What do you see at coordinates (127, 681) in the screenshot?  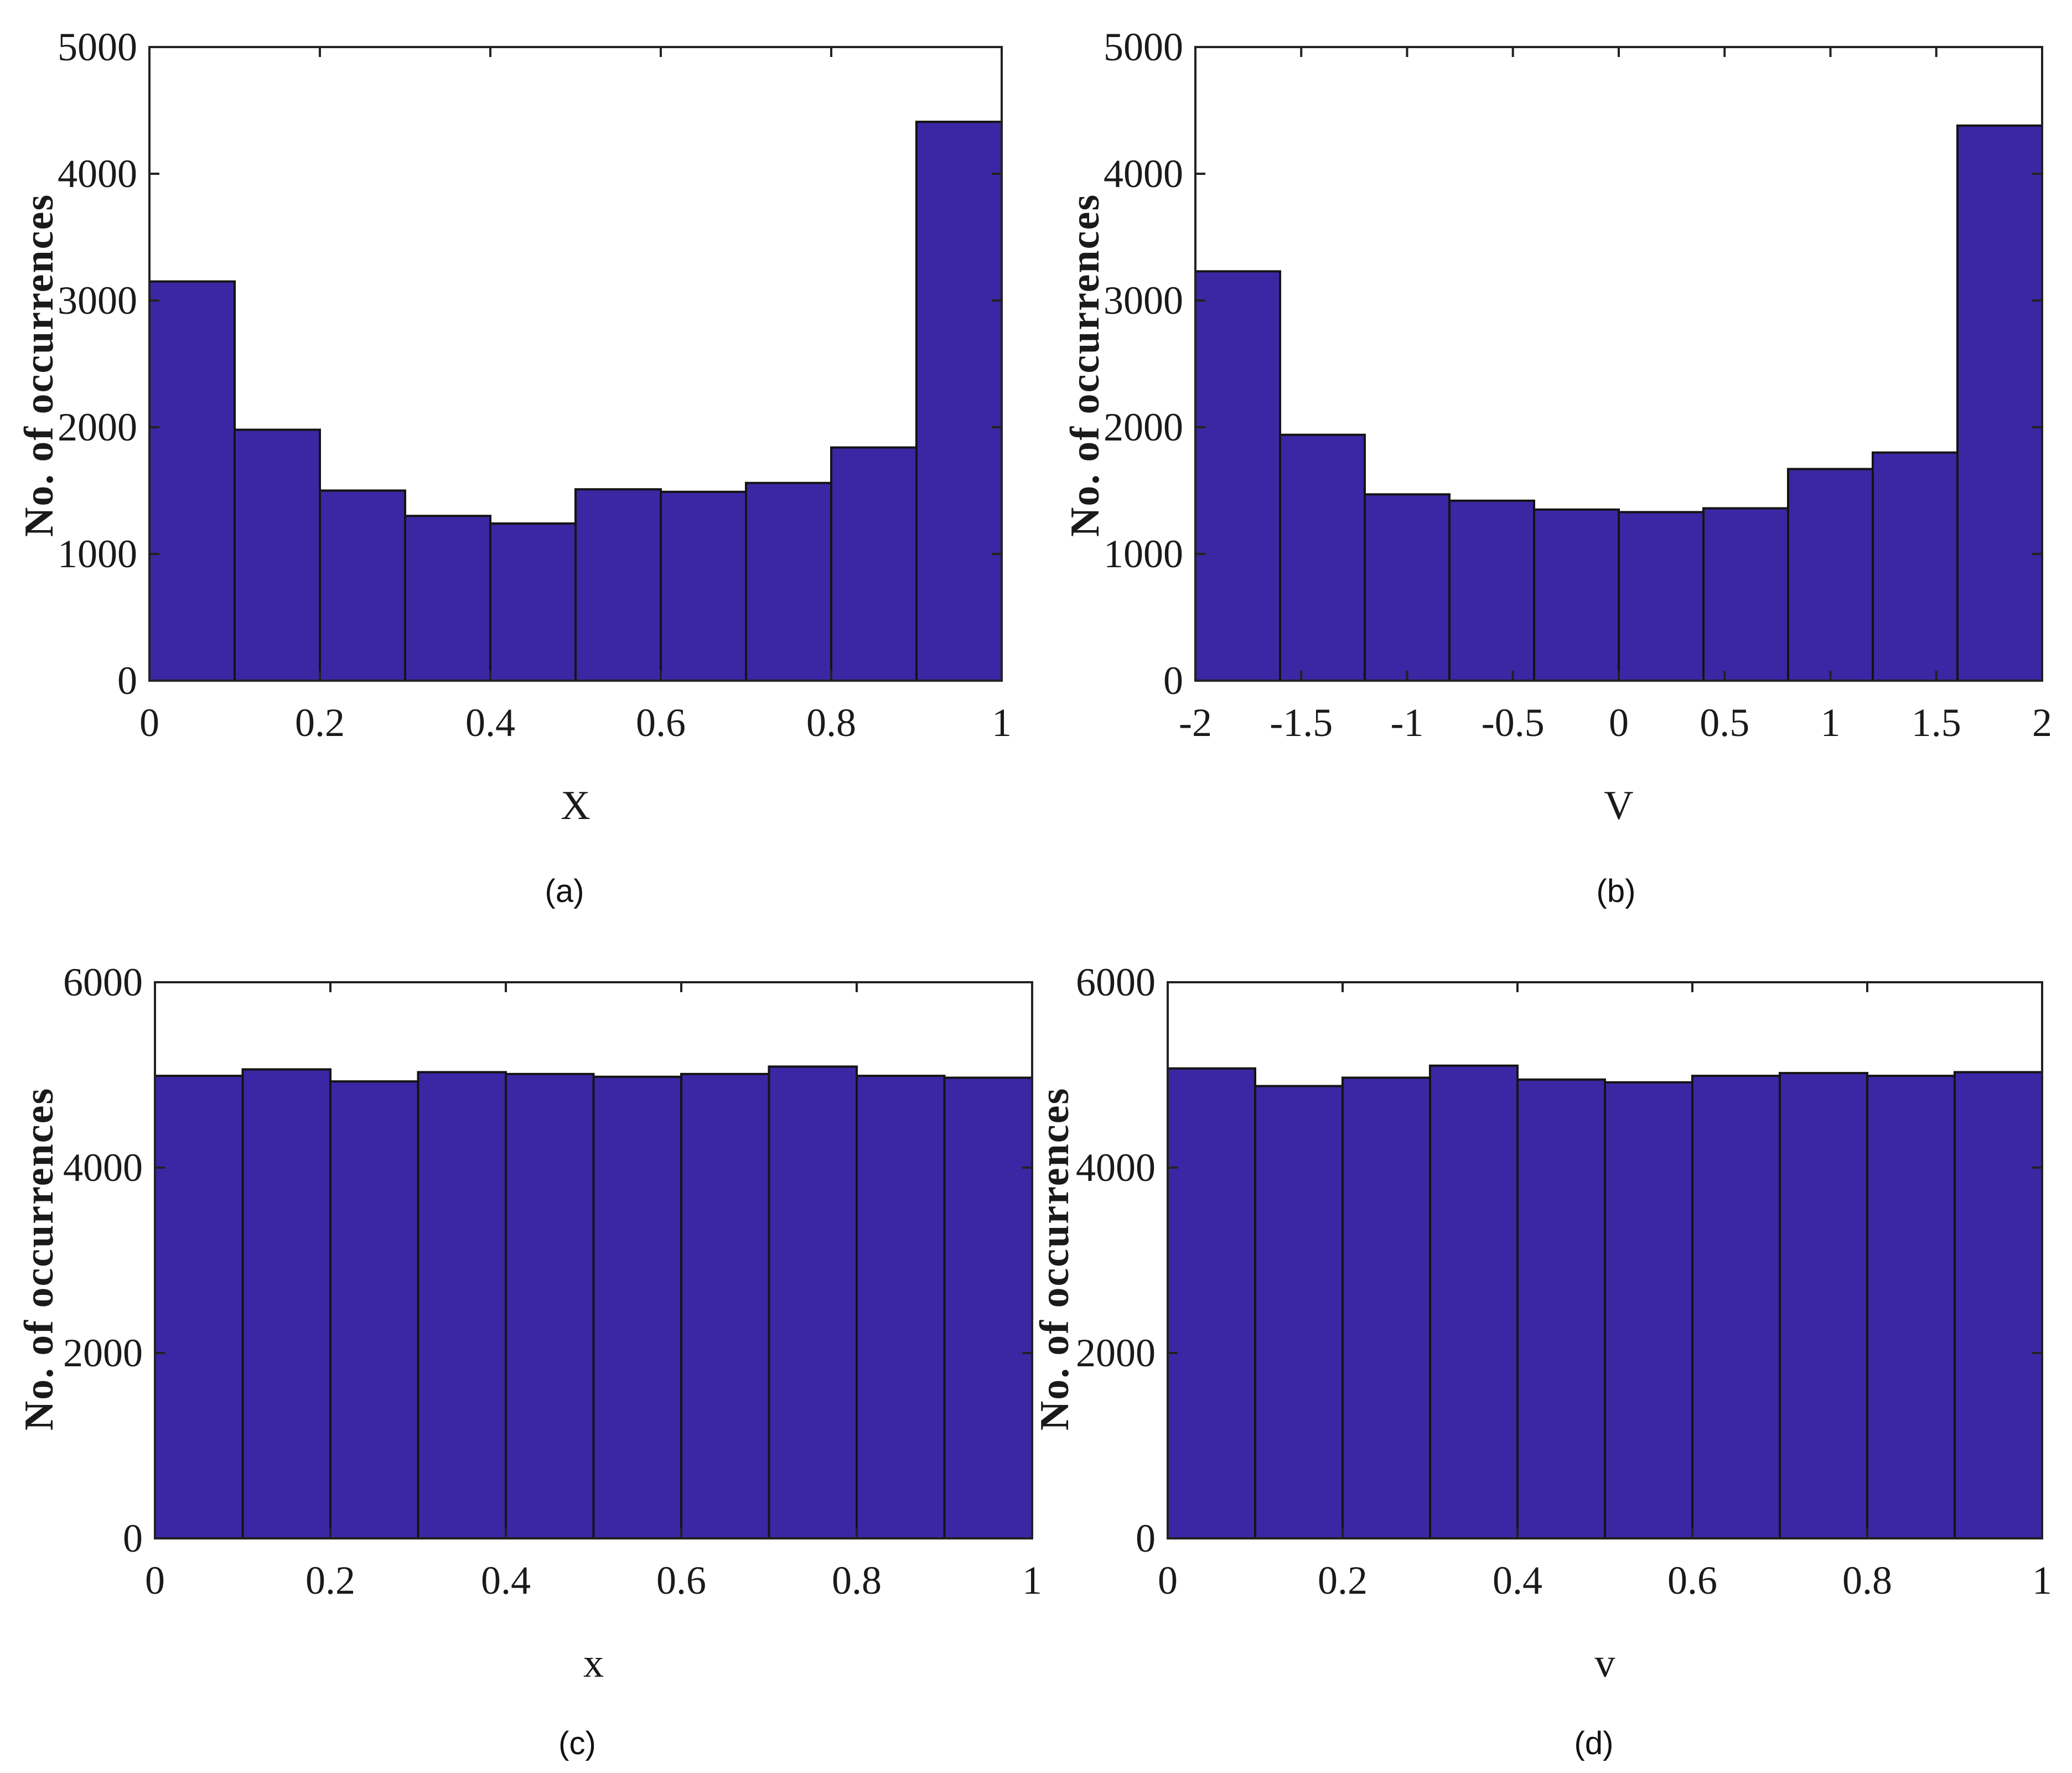 I see `y-tick-label-a-1: 0` at bounding box center [127, 681].